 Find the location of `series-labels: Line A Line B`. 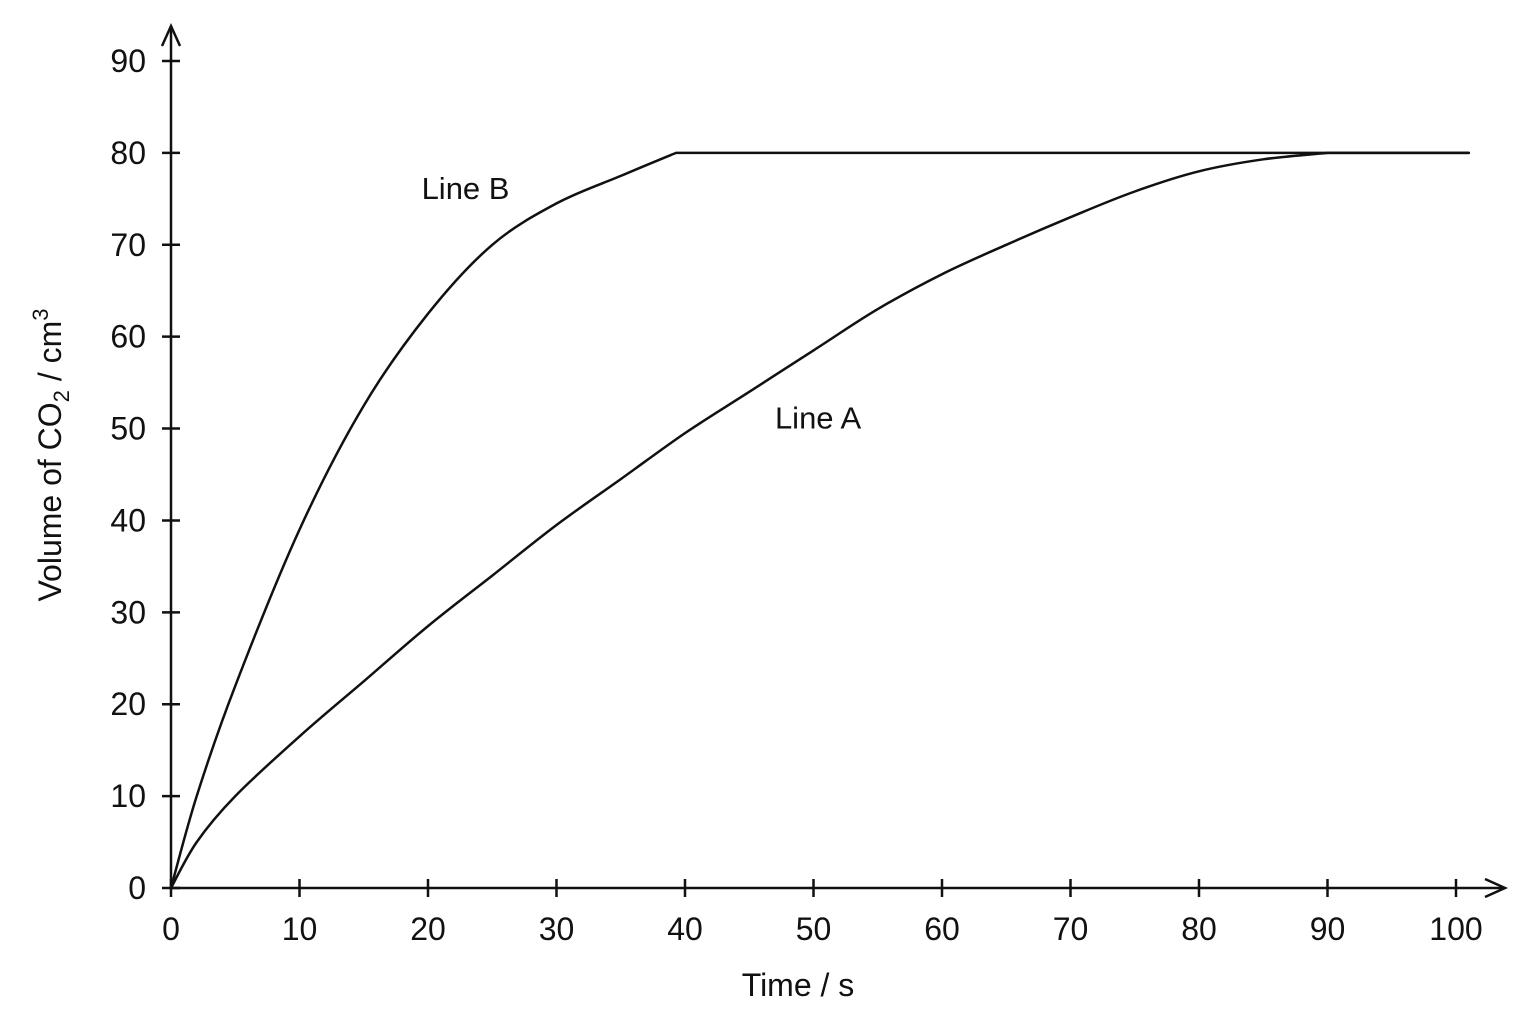

series-labels: Line A Line B is located at coordinates (642, 303).